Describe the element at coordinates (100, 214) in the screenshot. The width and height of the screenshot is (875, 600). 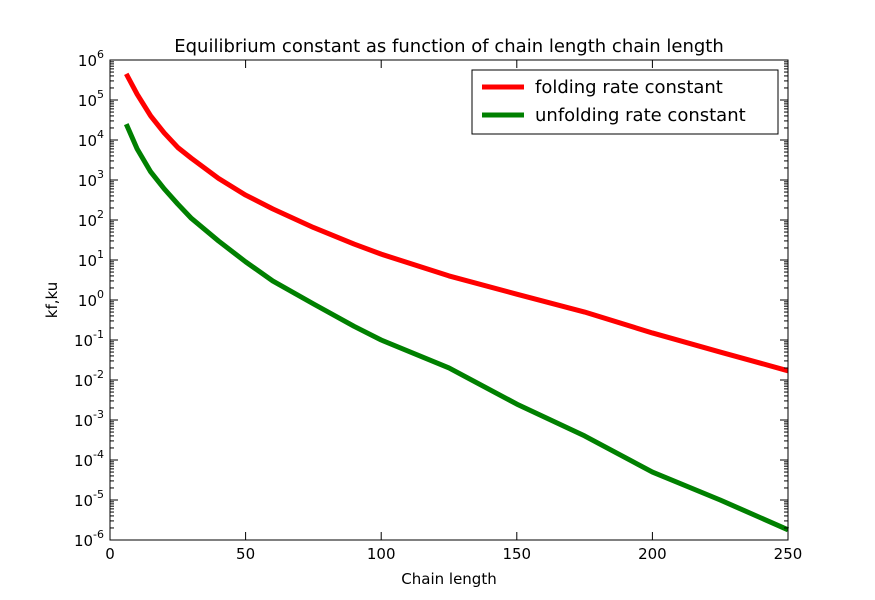
I see `y-tick-exponent: 2` at that location.